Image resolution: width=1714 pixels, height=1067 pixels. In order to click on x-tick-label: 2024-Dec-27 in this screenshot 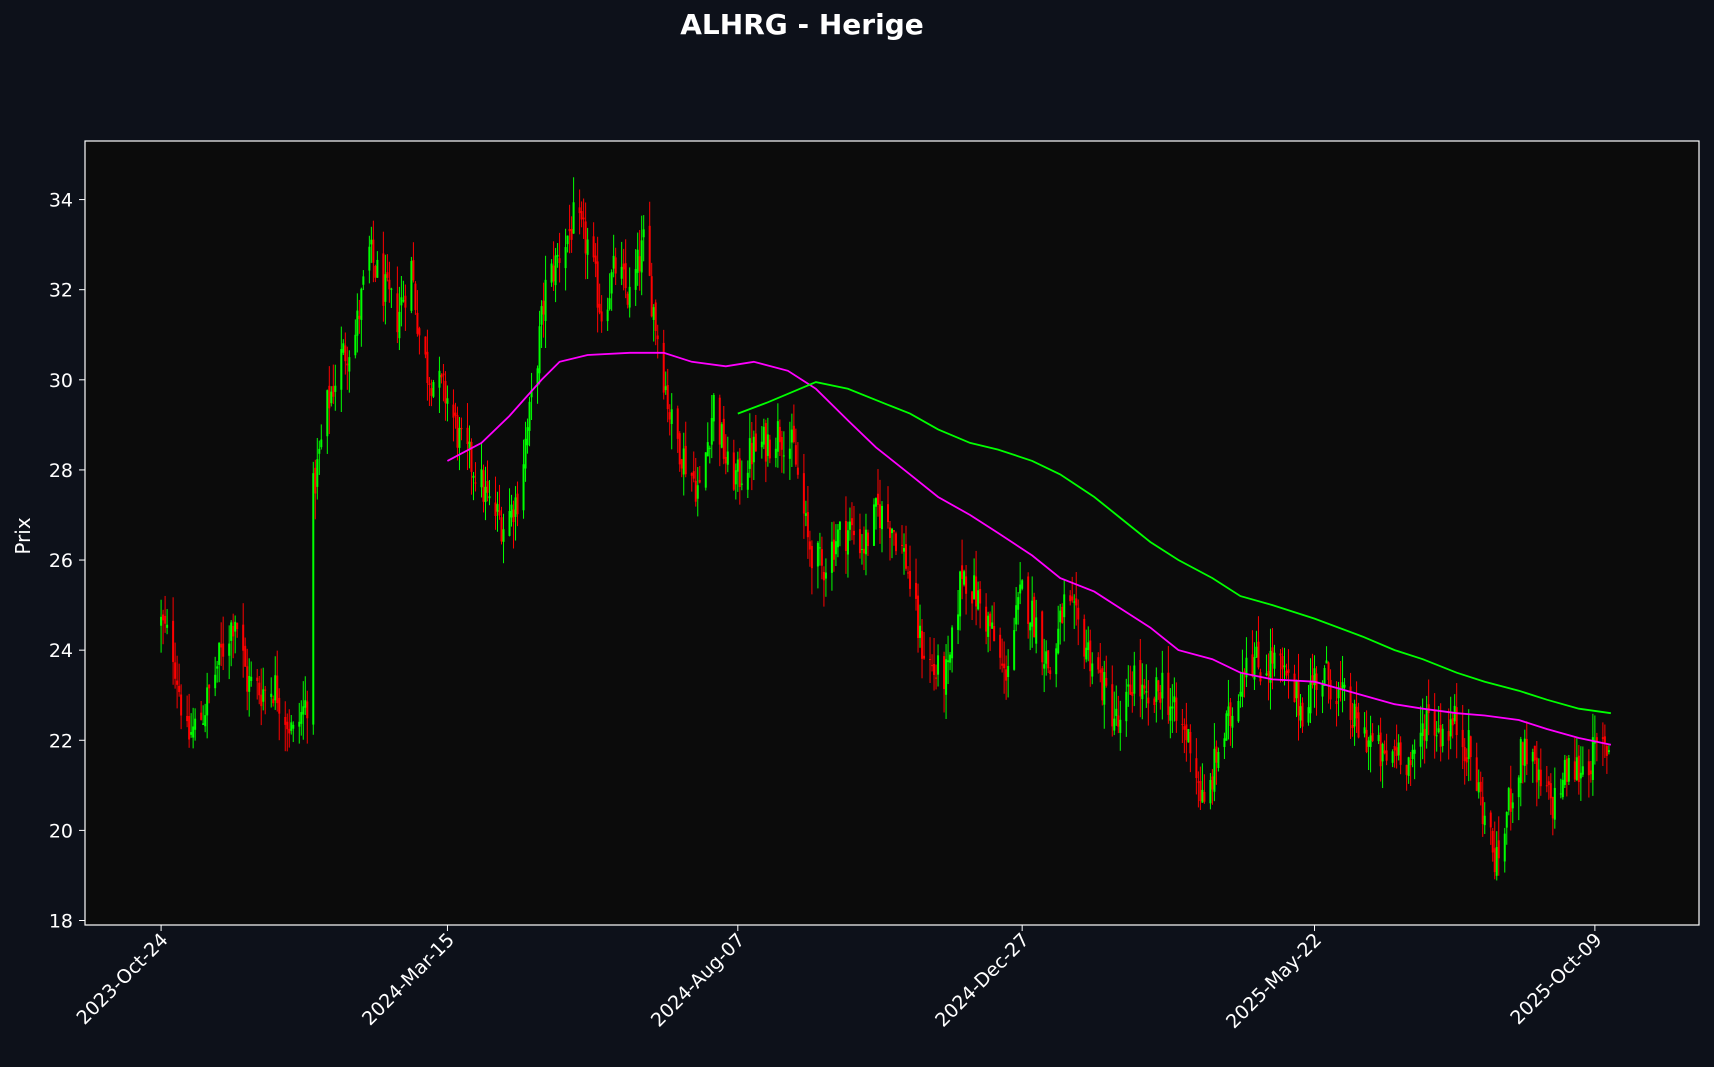, I will do `click(982, 980)`.